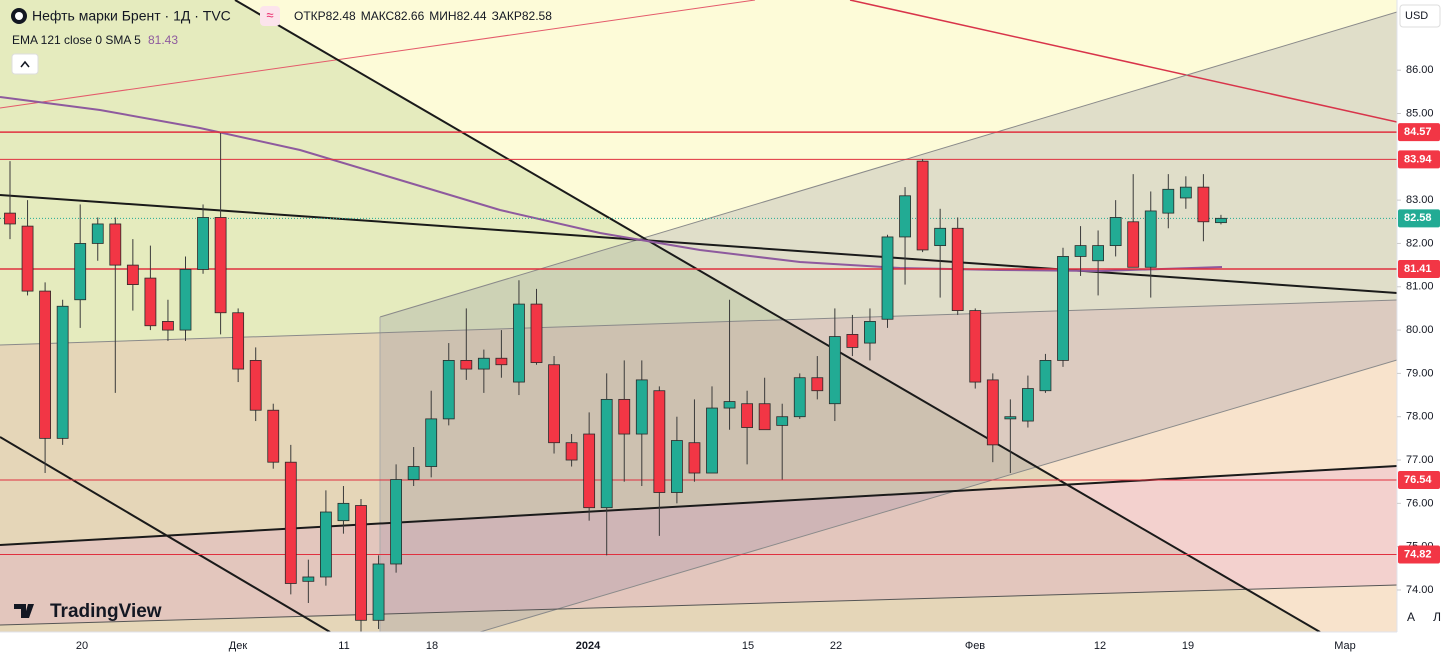  Describe the element at coordinates (442, 16) in the screenshot. I see `ohlc-label: МИН` at that location.